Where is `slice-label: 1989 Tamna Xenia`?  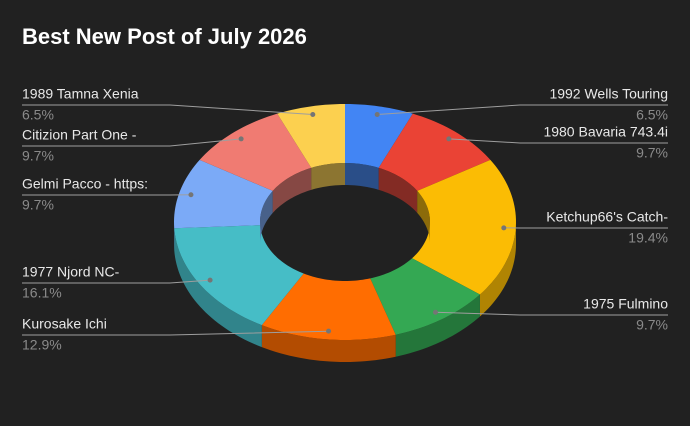
slice-label: 1989 Tamna Xenia is located at coordinates (80, 94).